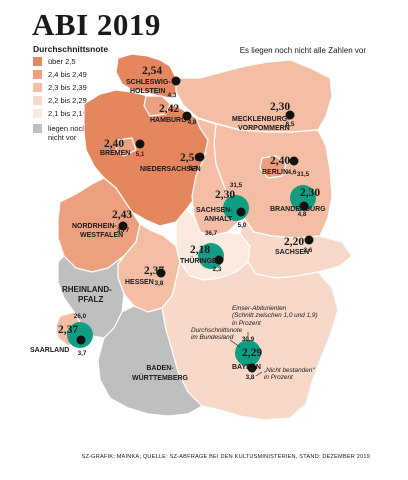 This screenshot has width=408, height=480. What do you see at coordinates (126, 147) in the screenshot?
I see `state-bremen` at bounding box center [126, 147].